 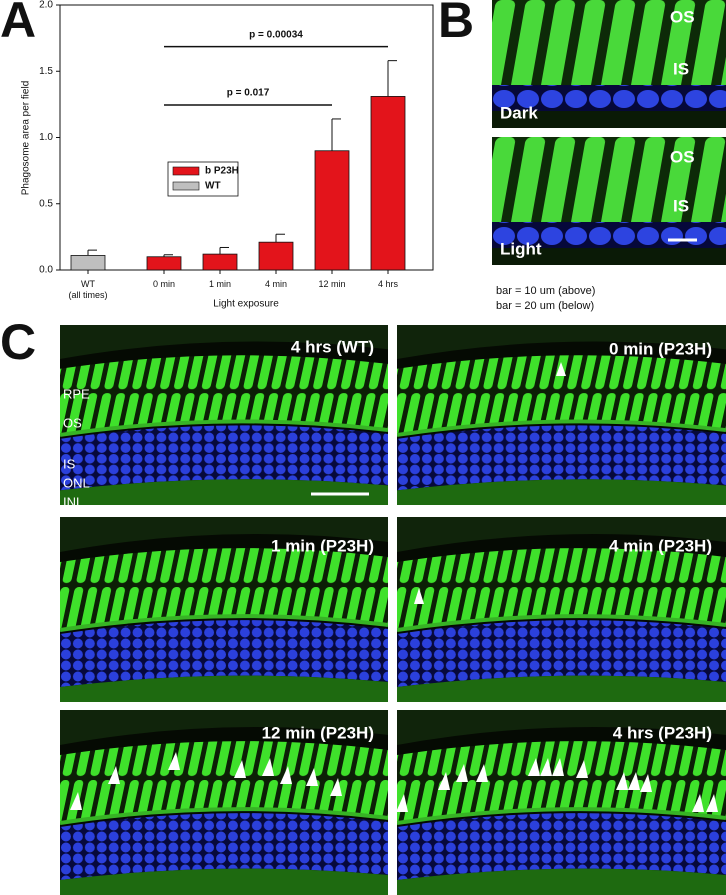 I want to click on image-title: 4 hrs (WT), so click(x=332, y=346).